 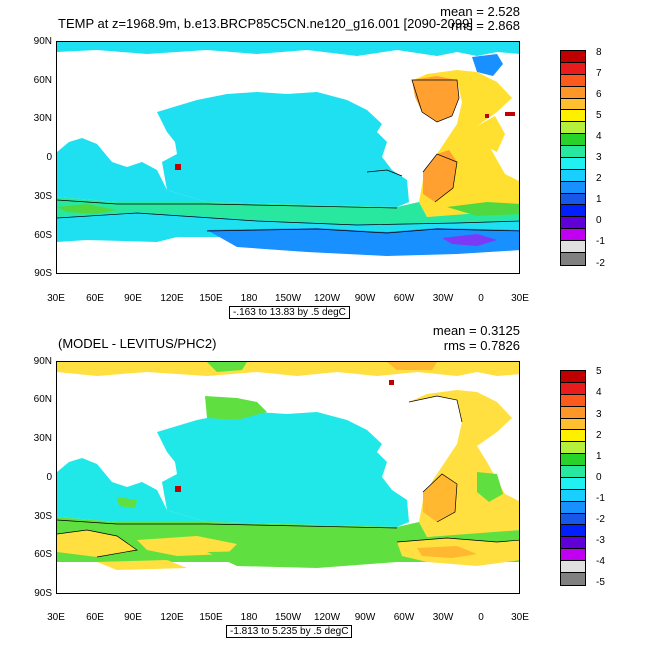 What do you see at coordinates (289, 312) in the screenshot?
I see `panel1-range-info: -.163 to 13.83 by .5 degC` at bounding box center [289, 312].